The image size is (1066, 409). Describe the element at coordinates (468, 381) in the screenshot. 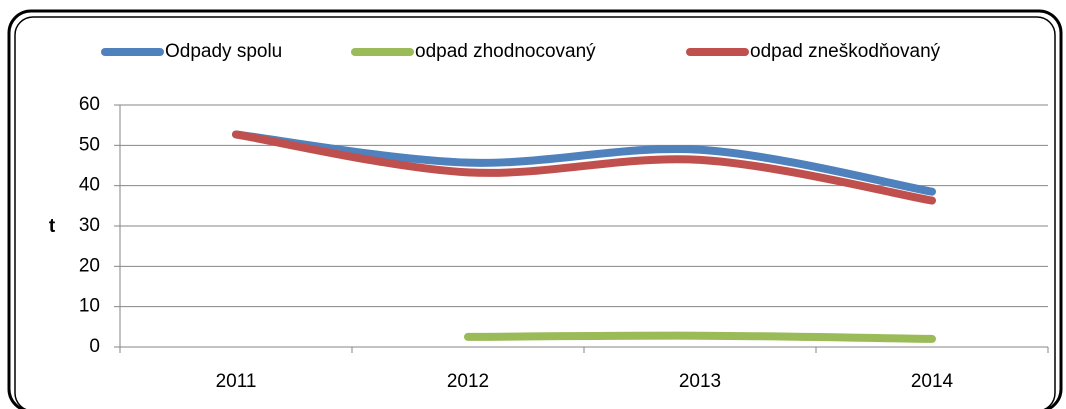

I see `x-tick-label: 2012` at that location.